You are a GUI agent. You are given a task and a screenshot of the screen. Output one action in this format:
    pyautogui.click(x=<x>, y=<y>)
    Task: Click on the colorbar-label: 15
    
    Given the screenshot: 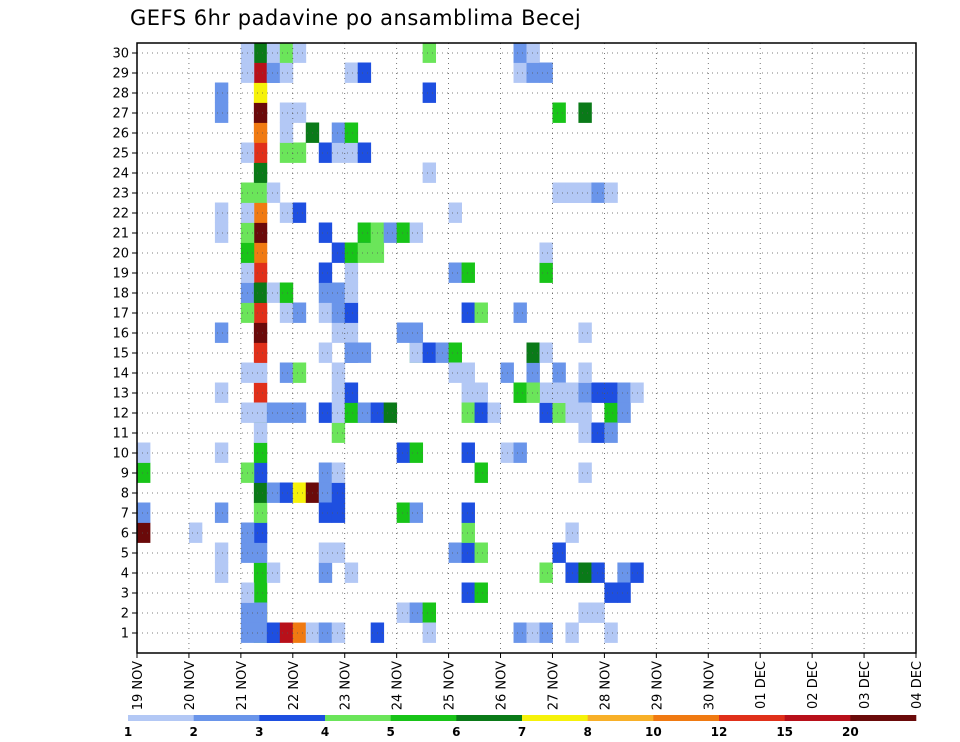 What is the action you would take?
    pyautogui.click(x=784, y=732)
    